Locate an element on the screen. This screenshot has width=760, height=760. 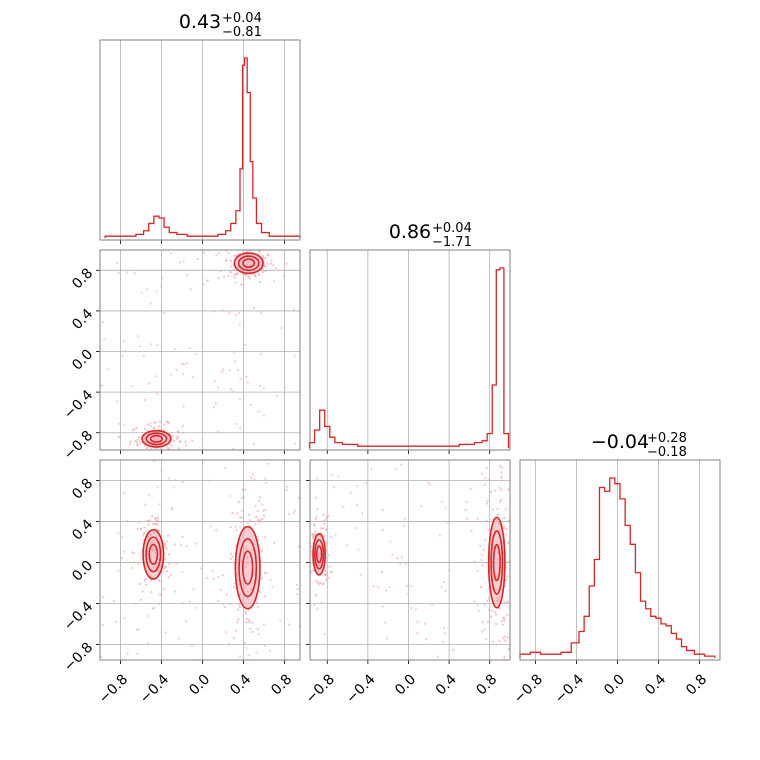
scatter-p1-p3-bg is located at coordinates (200, 560).